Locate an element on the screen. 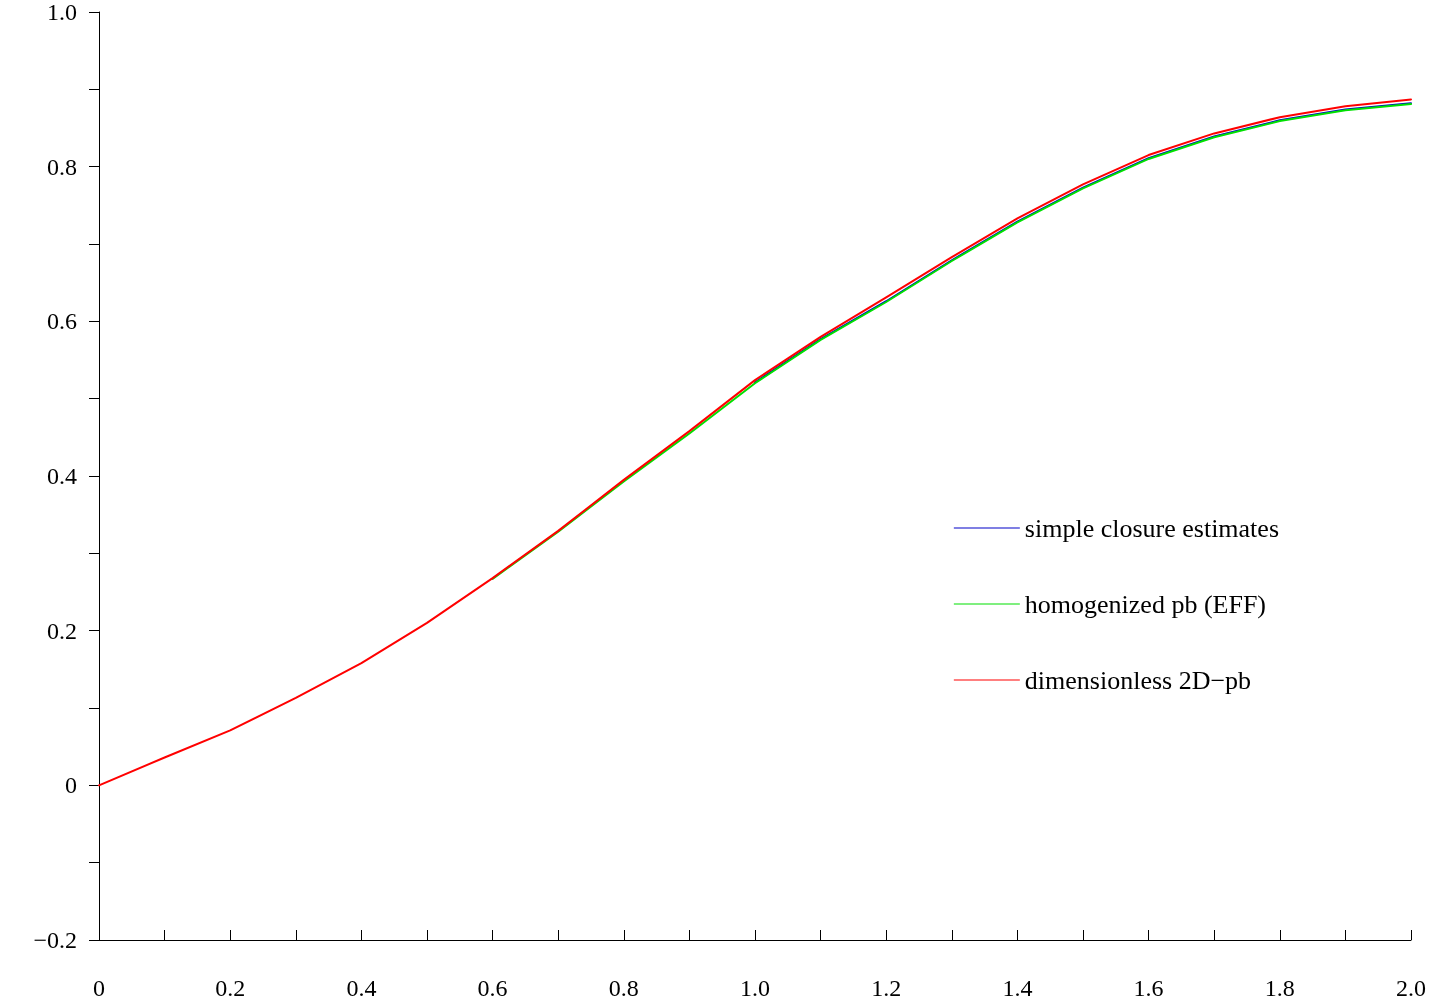 This screenshot has width=1429, height=1002. y-tick-label: −0.2 is located at coordinates (55, 940).